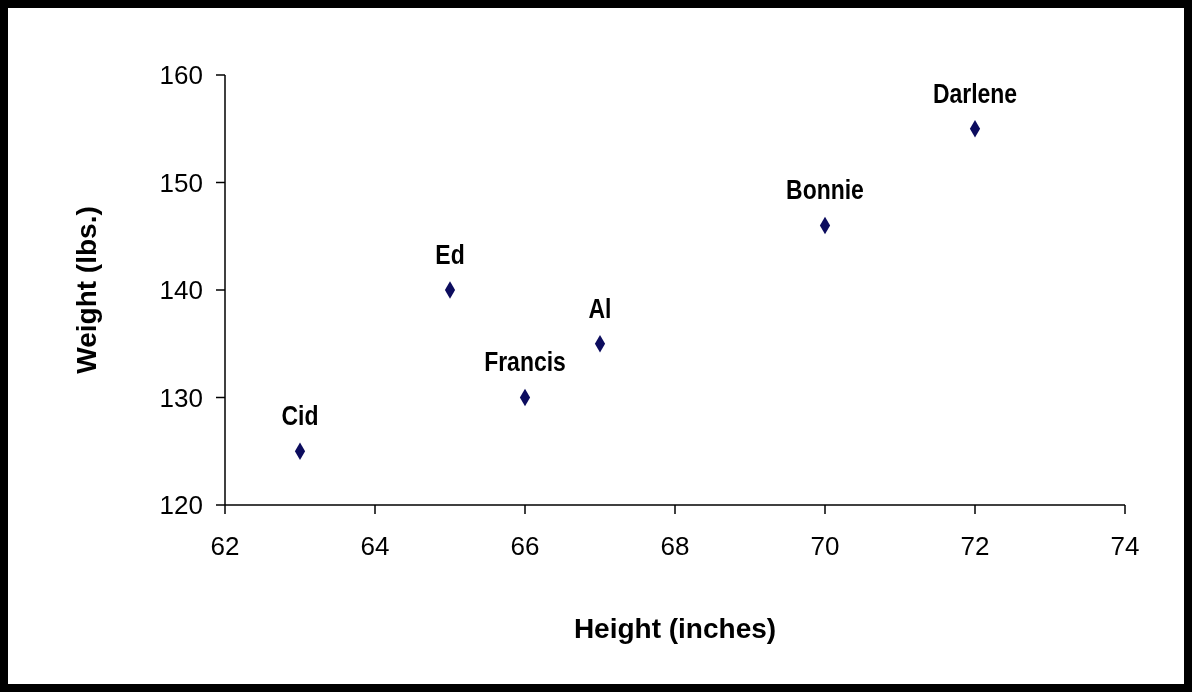 The width and height of the screenshot is (1192, 692). I want to click on annotation: Francis, so click(525, 361).